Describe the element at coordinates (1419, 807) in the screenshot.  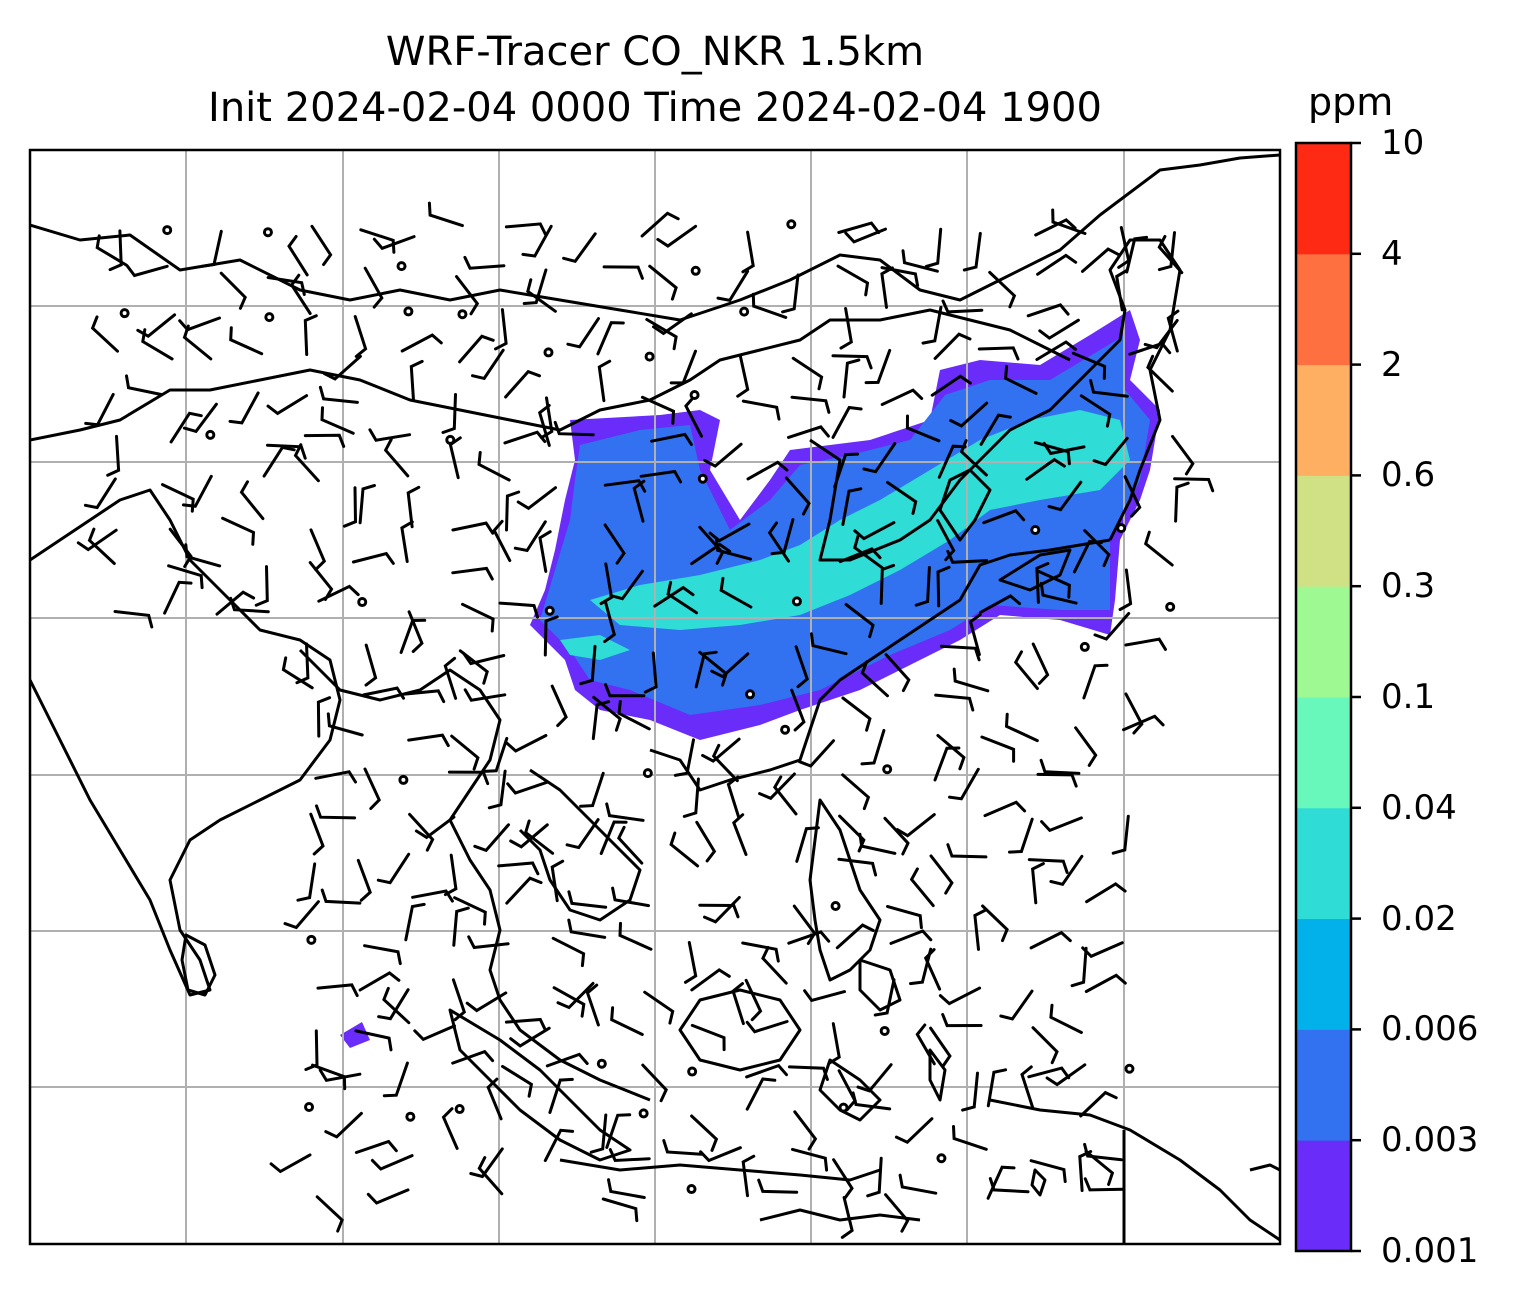
I see `colorbar-tick-label: 0.04` at that location.